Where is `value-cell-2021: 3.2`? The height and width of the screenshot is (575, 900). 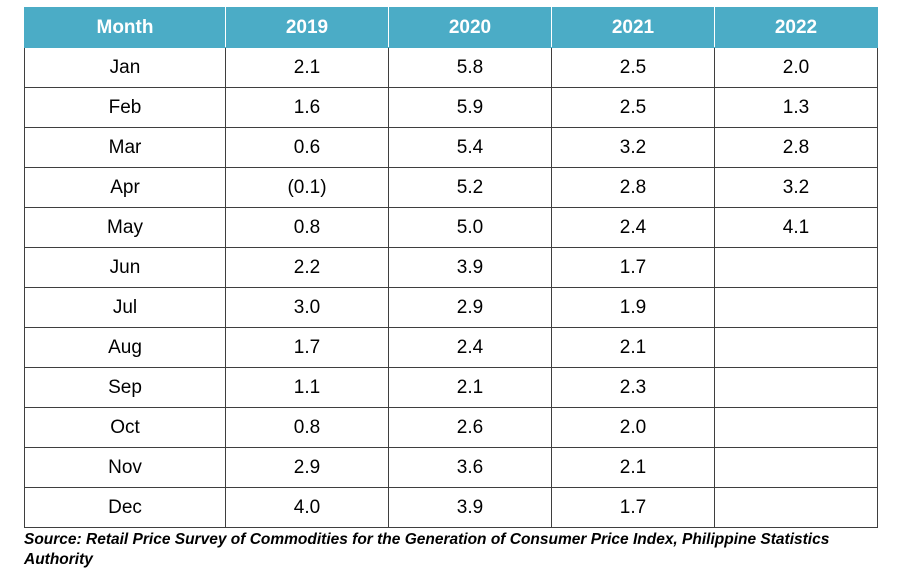
value-cell-2021: 3.2 is located at coordinates (633, 147).